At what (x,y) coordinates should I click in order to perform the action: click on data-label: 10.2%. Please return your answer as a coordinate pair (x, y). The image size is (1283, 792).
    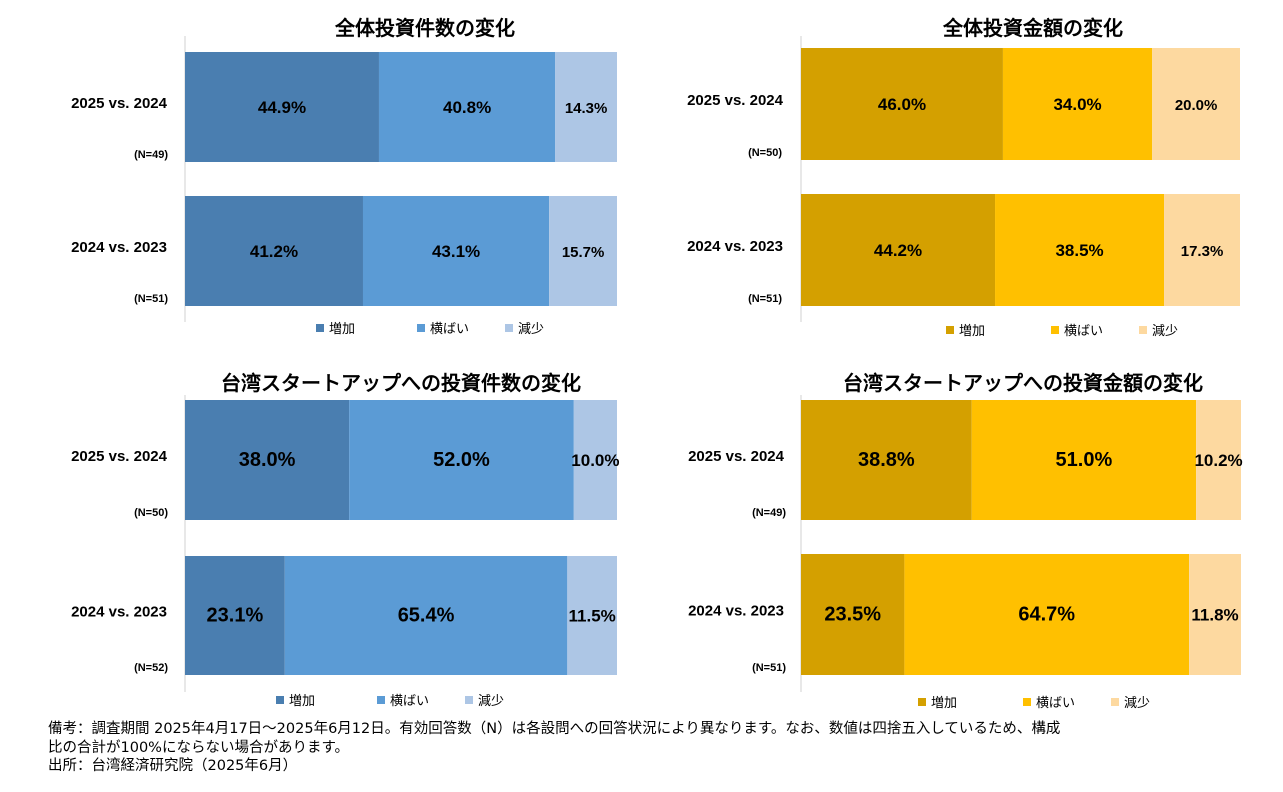
    Looking at the image, I should click on (1218, 460).